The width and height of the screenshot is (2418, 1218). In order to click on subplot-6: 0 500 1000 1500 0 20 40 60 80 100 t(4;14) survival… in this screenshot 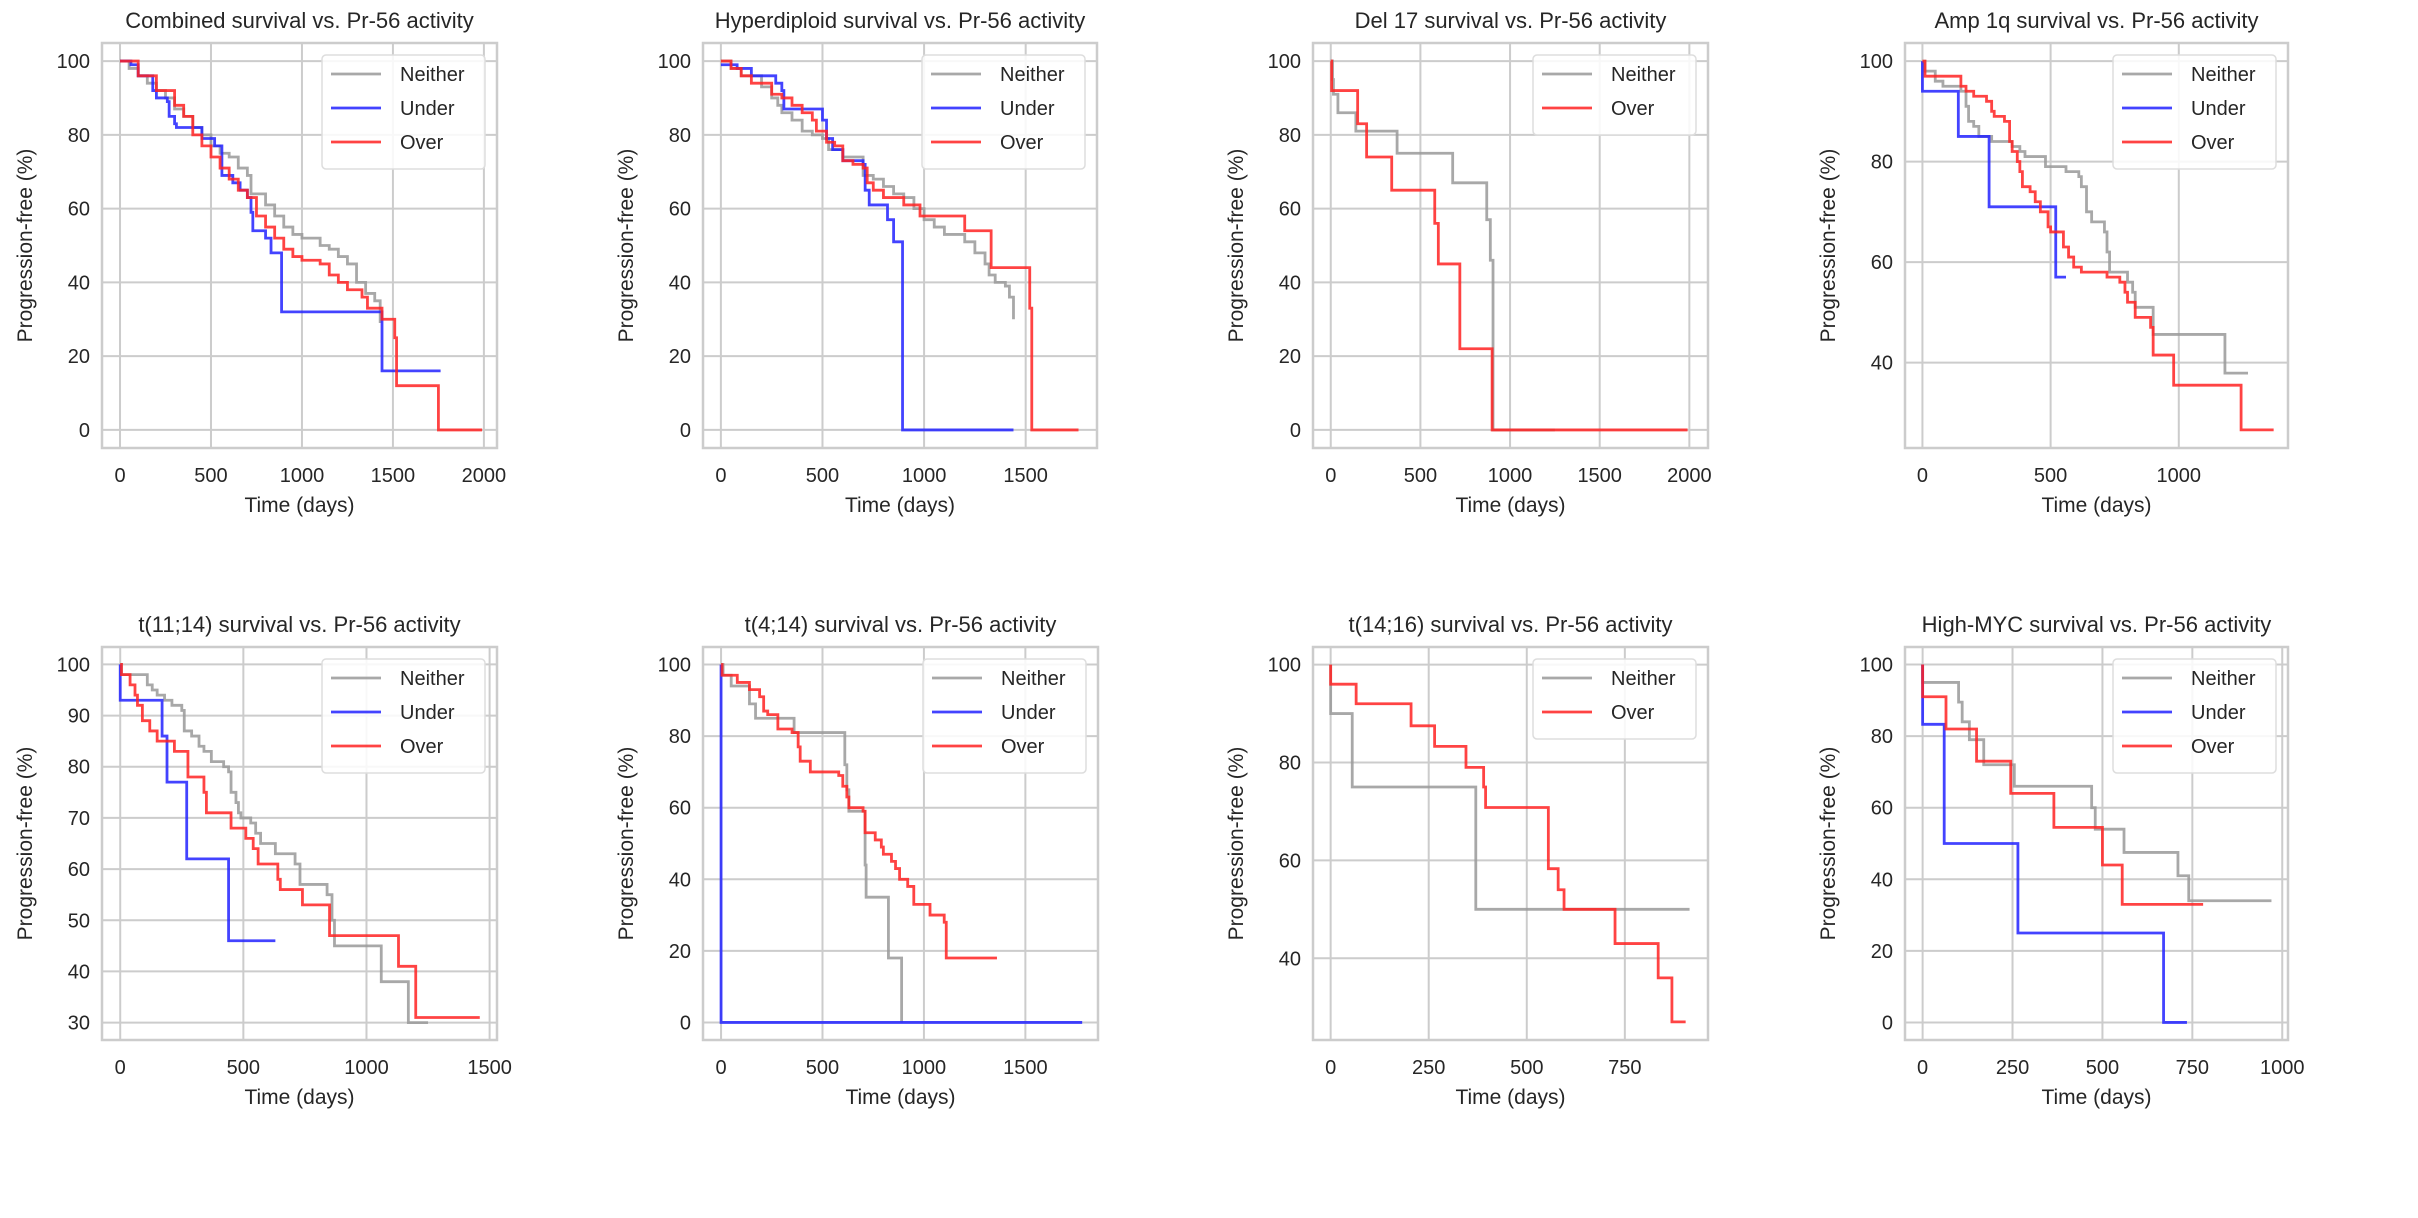, I will do `click(857, 860)`.